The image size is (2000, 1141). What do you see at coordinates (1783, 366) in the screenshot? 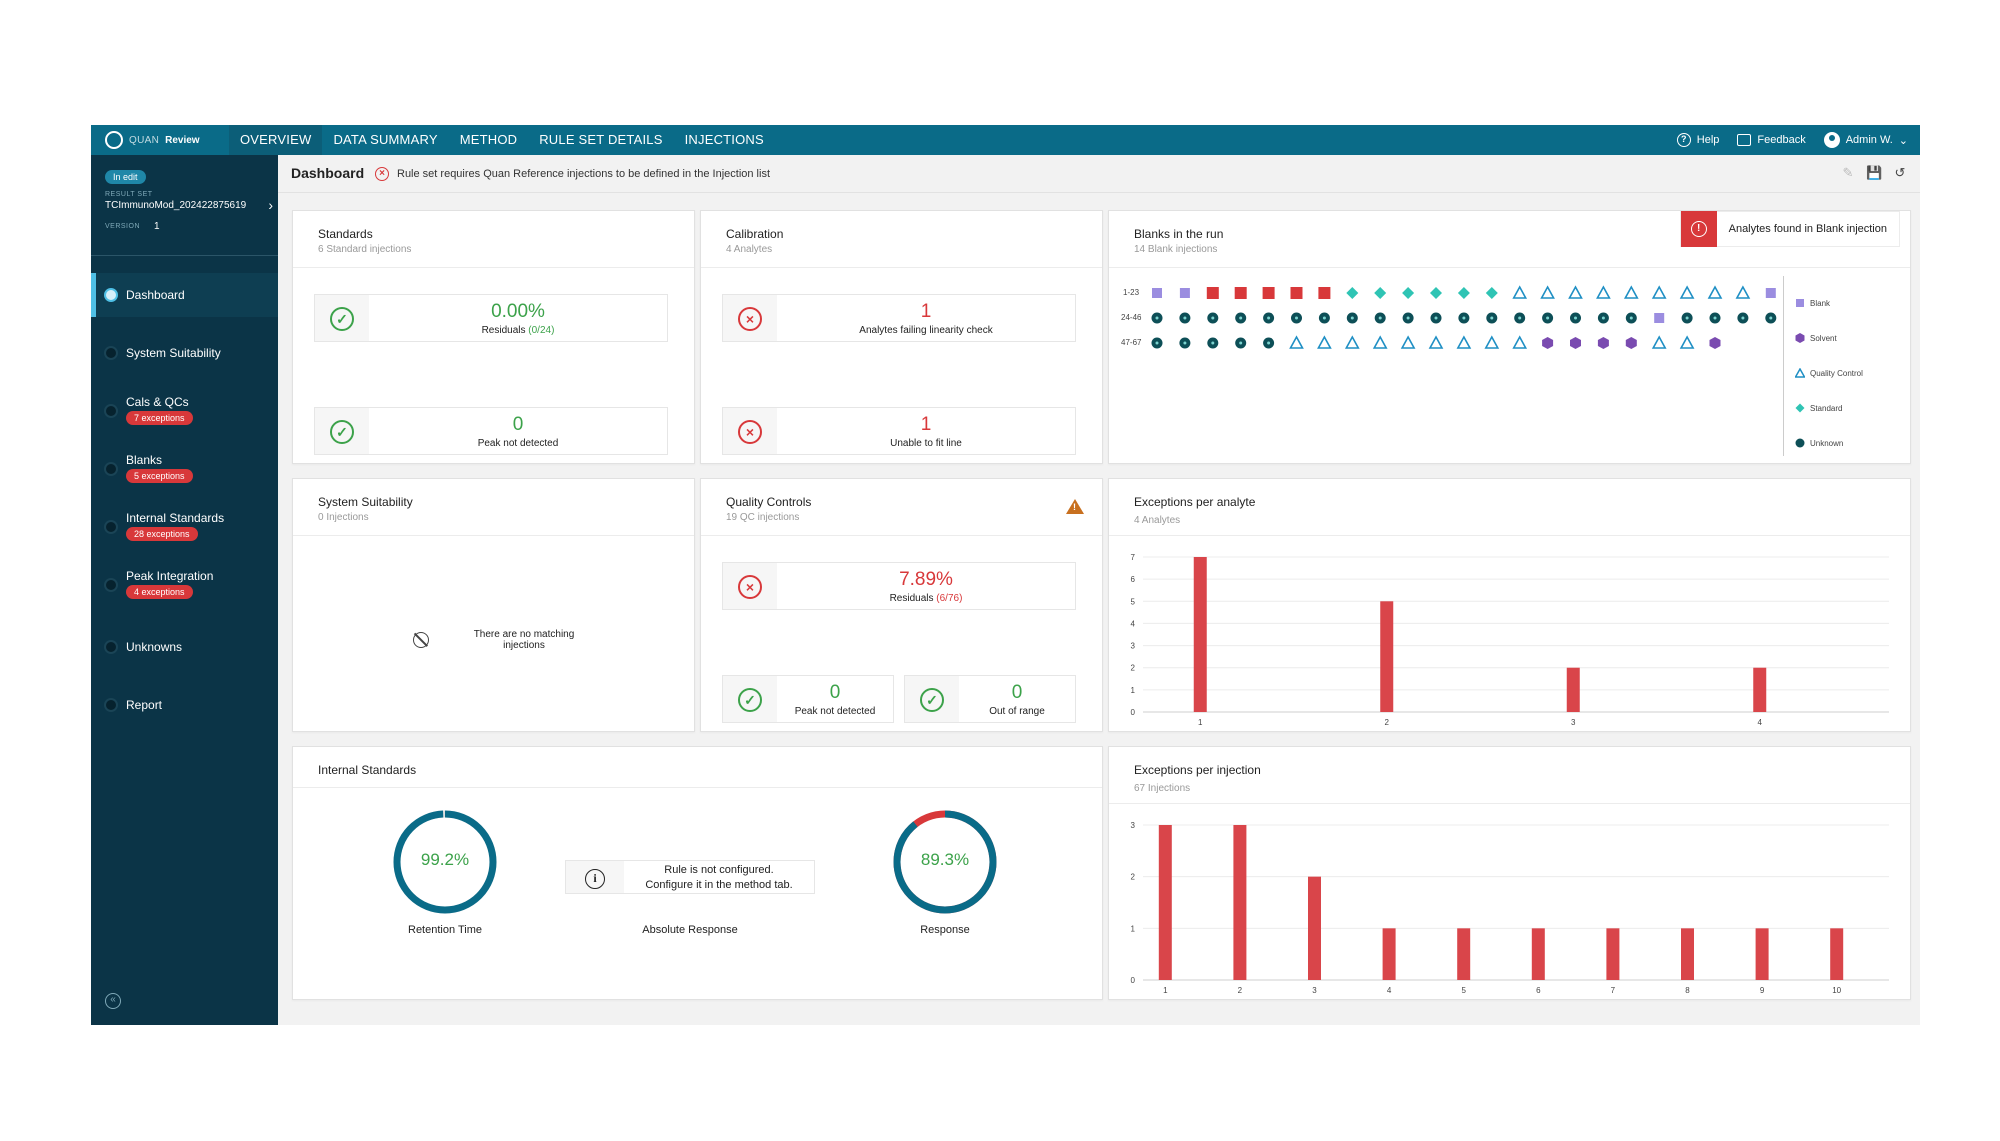
I see `legend-divider` at bounding box center [1783, 366].